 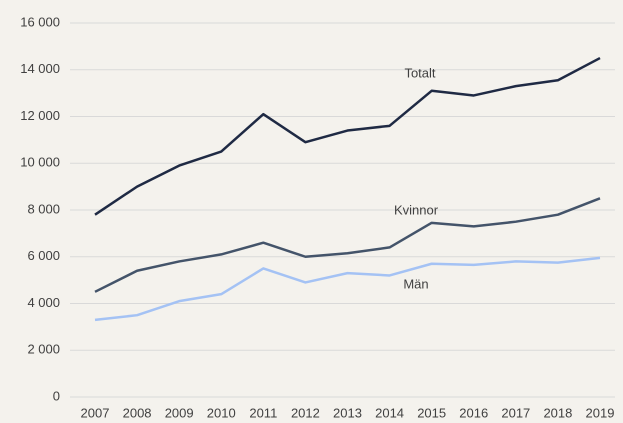 What do you see at coordinates (347, 289) in the screenshot?
I see `line-series` at bounding box center [347, 289].